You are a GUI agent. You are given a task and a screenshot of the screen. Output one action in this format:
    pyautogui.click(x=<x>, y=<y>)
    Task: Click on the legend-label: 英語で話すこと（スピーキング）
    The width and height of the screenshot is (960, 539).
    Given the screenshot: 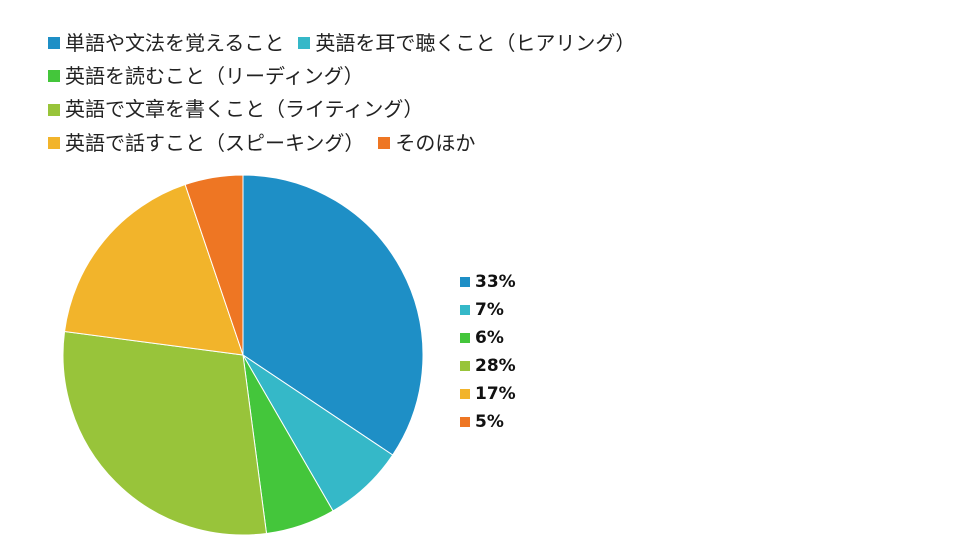 What is the action you would take?
    pyautogui.click(x=215, y=142)
    